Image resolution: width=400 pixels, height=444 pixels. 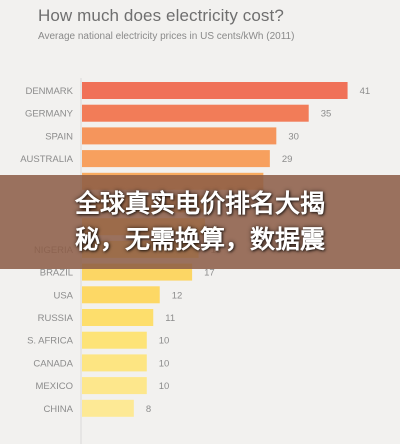 What do you see at coordinates (59, 136) in the screenshot?
I see `category-label: SPAIN` at bounding box center [59, 136].